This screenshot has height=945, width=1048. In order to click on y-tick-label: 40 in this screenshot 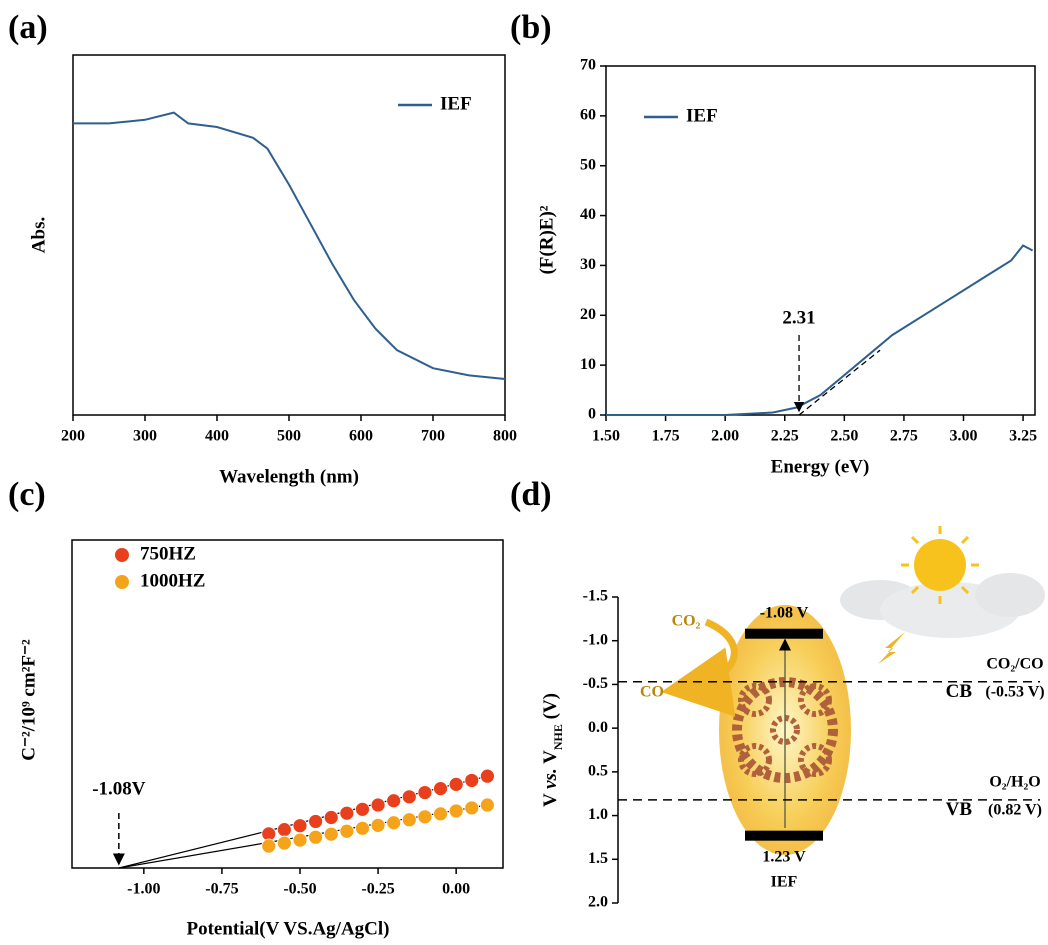, I will do `click(588, 214)`.